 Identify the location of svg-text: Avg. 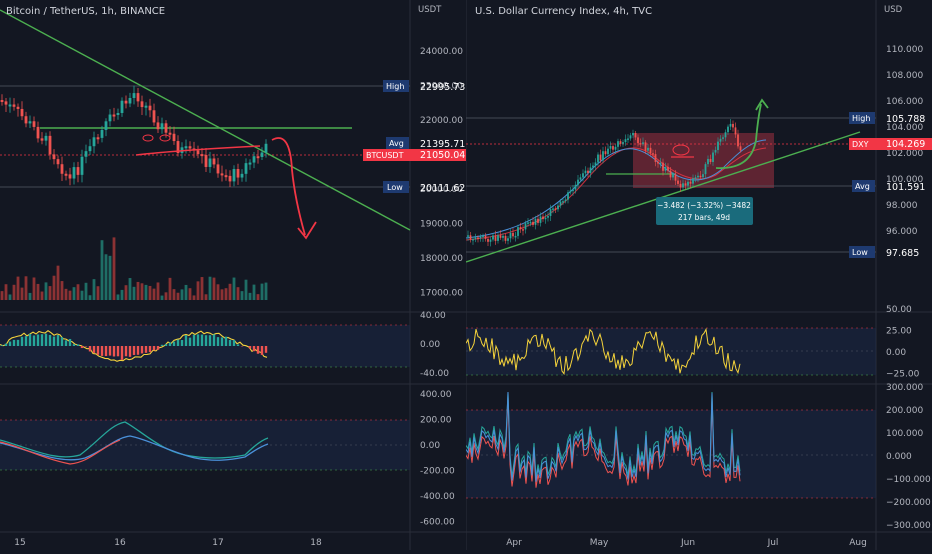
(862, 186).